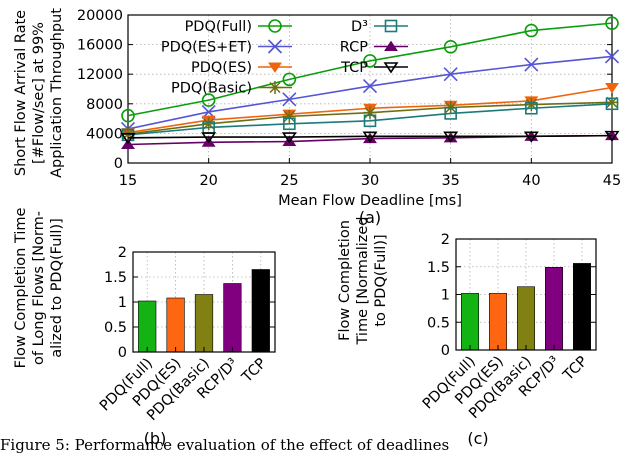  What do you see at coordinates (100, 75) in the screenshot?
I see `y-tick-label: 12000` at bounding box center [100, 75].